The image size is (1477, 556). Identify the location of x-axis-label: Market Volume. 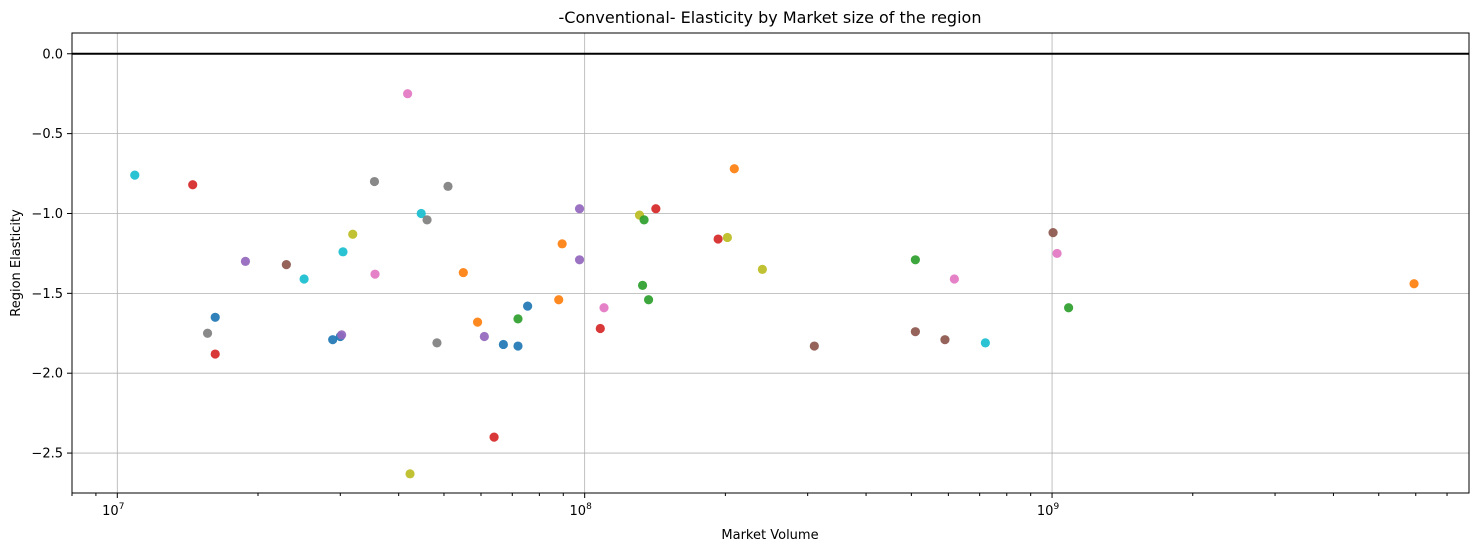
(769, 535).